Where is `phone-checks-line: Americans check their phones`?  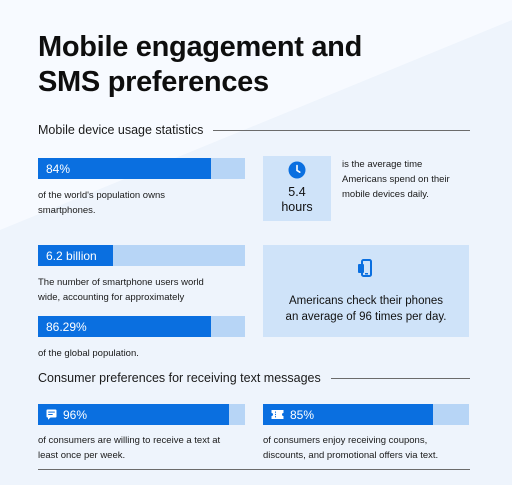
phone-checks-line: Americans check their phones is located at coordinates (366, 301).